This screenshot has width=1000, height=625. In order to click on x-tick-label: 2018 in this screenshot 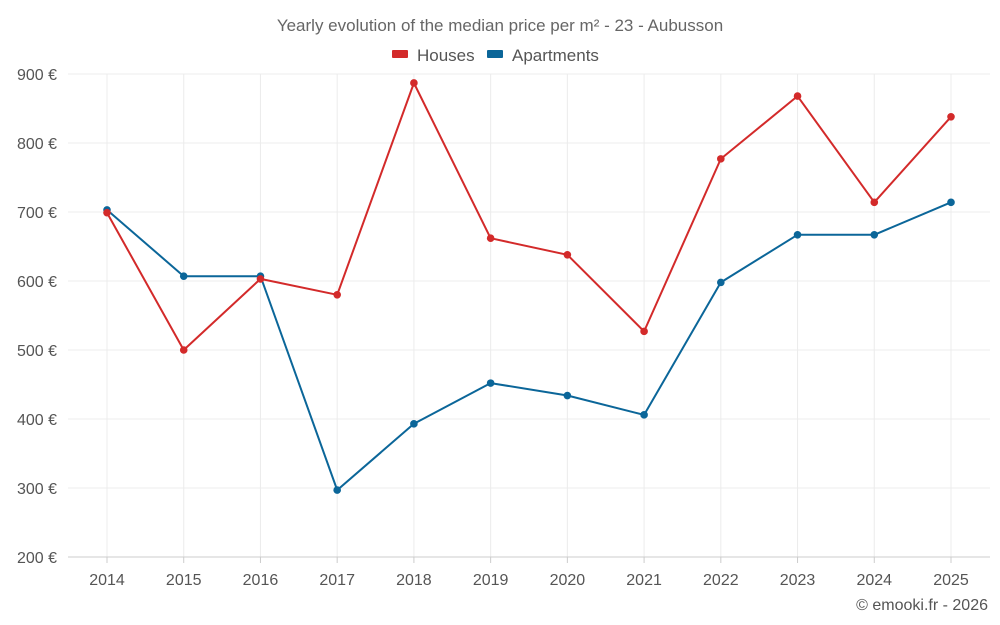, I will do `click(414, 580)`.